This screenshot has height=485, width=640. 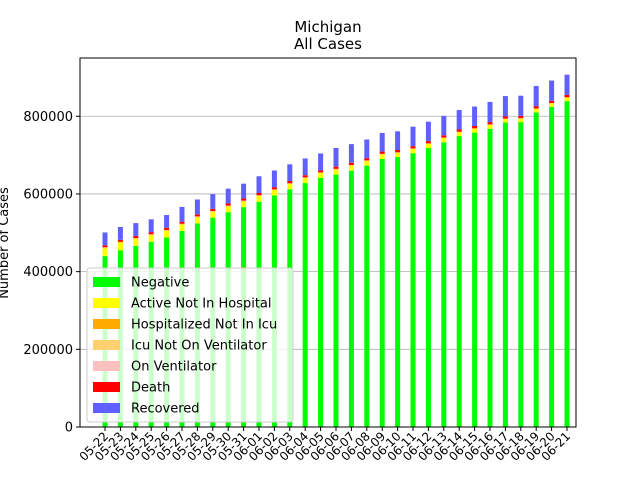 I want to click on y-tick-label: 600000, so click(x=48, y=194).